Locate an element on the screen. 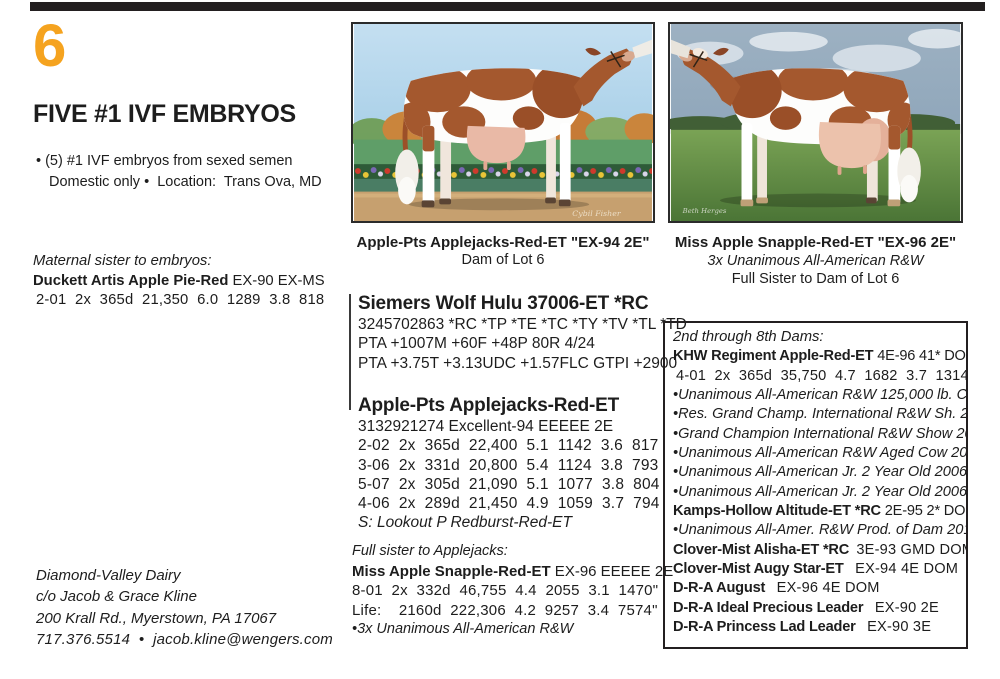  photographer-credit: Cybil Fisher is located at coordinates (597, 213).